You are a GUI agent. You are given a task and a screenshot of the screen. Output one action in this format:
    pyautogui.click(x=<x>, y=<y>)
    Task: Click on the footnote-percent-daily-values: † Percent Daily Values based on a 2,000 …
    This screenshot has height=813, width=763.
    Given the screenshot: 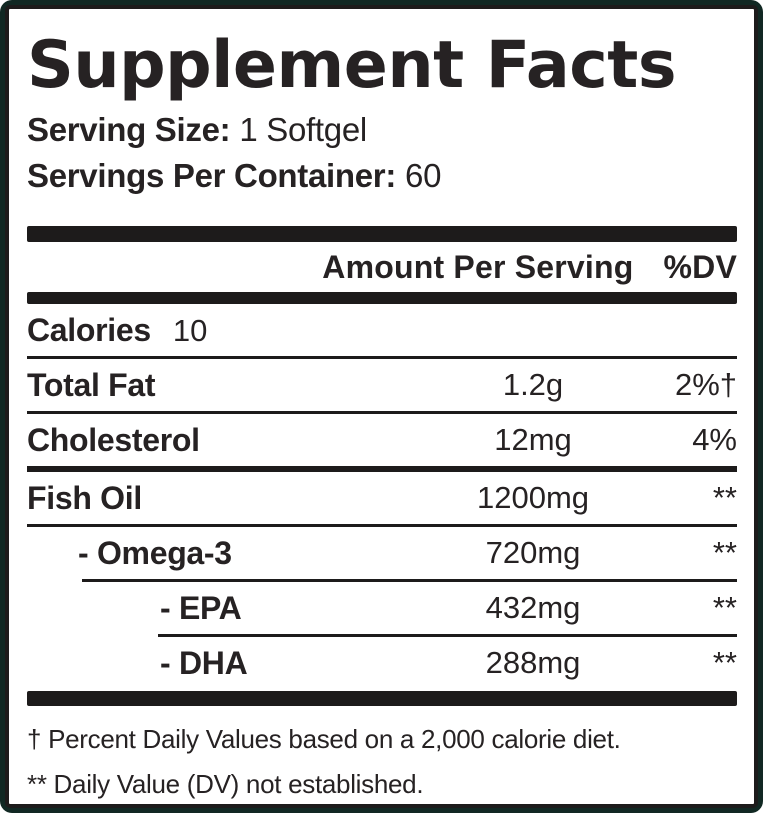 What is the action you would take?
    pyautogui.click(x=324, y=739)
    